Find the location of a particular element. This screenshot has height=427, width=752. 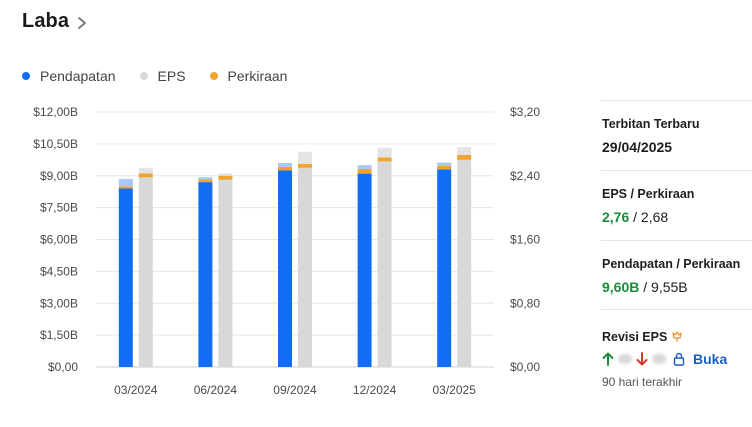

lock-icon is located at coordinates (679, 359).